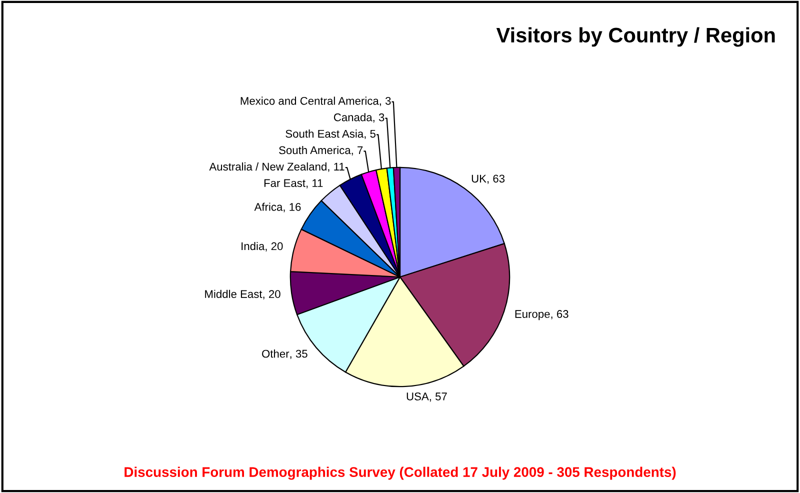 Image resolution: width=800 pixels, height=493 pixels. I want to click on data-label: , 57, so click(438, 397).